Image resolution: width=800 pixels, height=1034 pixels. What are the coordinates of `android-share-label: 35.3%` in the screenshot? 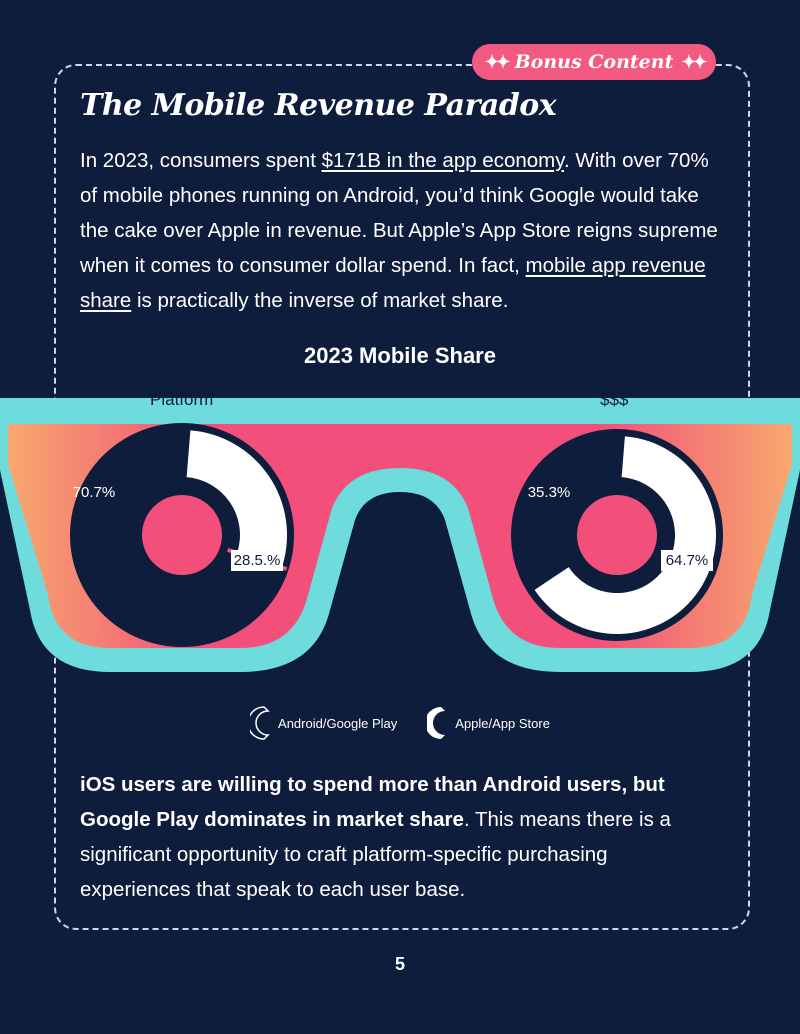 It's located at (549, 492).